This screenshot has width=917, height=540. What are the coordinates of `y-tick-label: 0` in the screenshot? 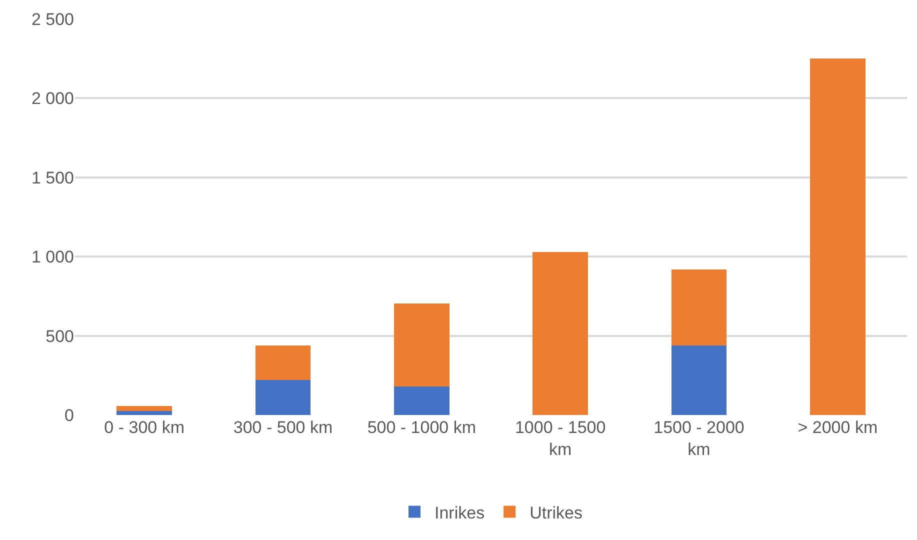 It's located at (69, 415).